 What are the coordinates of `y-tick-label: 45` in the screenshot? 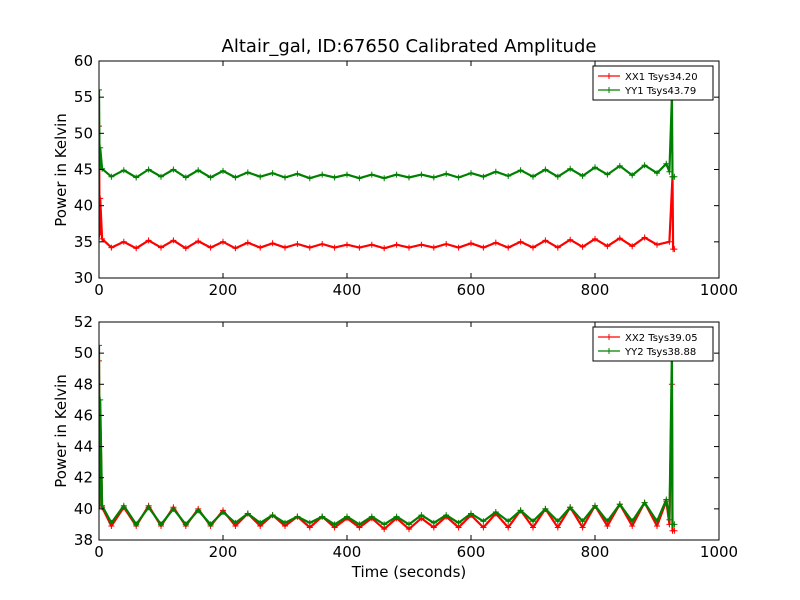 It's located at (83, 170).